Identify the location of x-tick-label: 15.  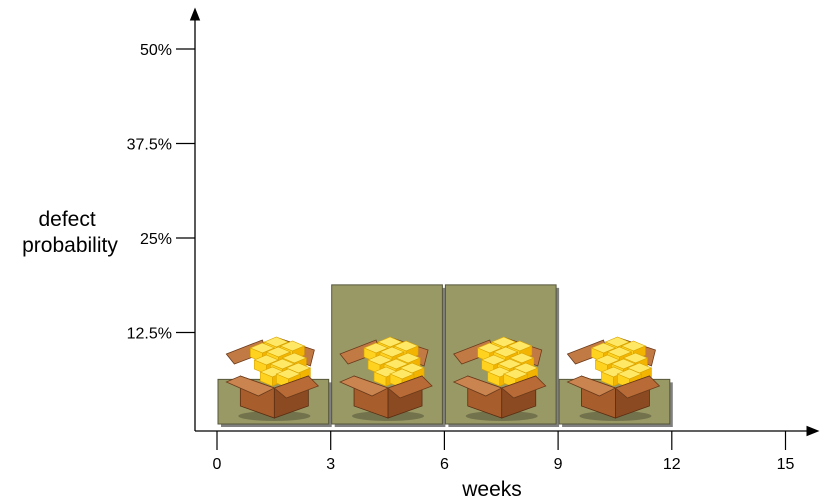
(786, 464).